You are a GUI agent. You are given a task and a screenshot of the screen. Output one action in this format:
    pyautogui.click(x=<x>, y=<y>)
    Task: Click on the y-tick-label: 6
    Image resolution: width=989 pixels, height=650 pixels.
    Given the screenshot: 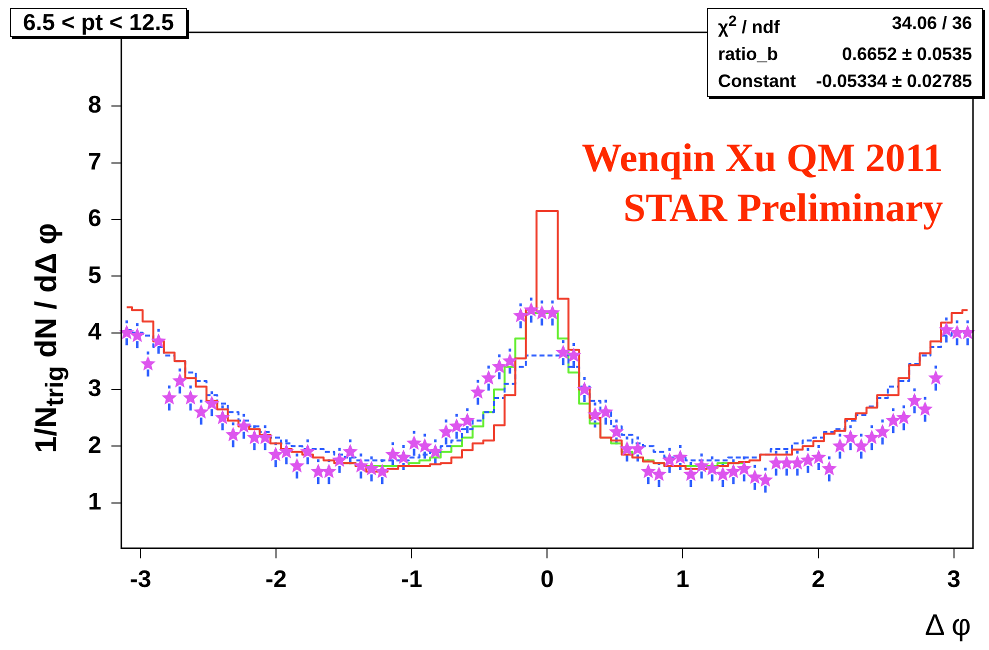 What is the action you would take?
    pyautogui.click(x=95, y=218)
    